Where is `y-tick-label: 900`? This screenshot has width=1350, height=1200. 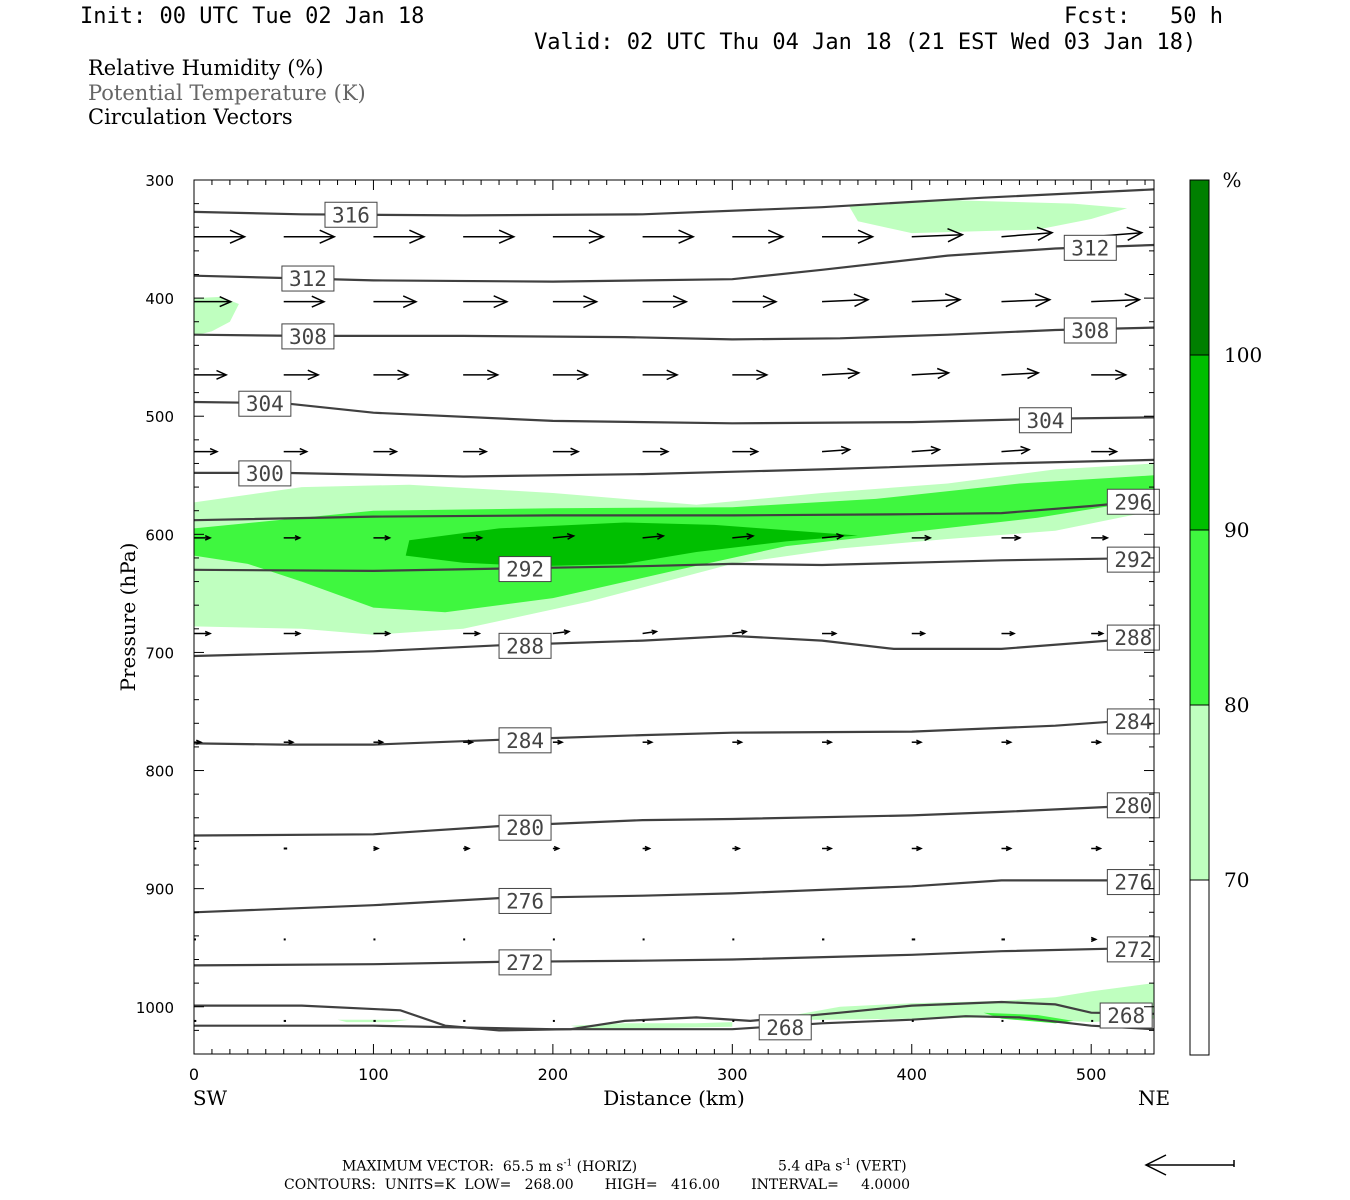 y-tick-label: 900 is located at coordinates (159, 890).